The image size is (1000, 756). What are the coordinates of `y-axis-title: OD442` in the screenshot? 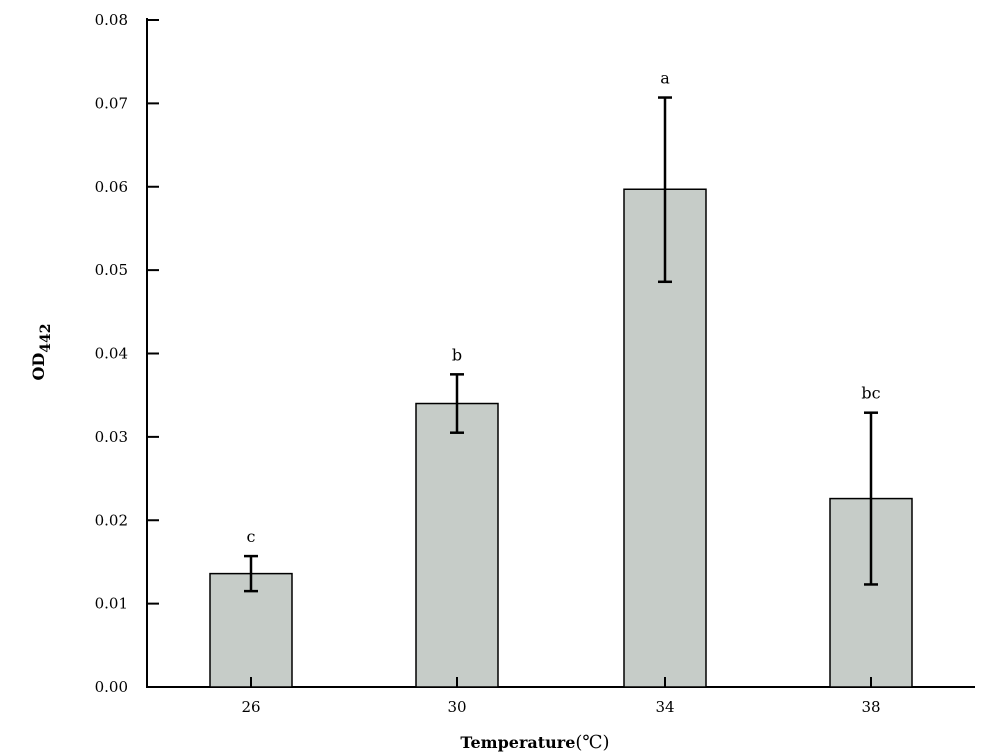 It's located at (41, 351).